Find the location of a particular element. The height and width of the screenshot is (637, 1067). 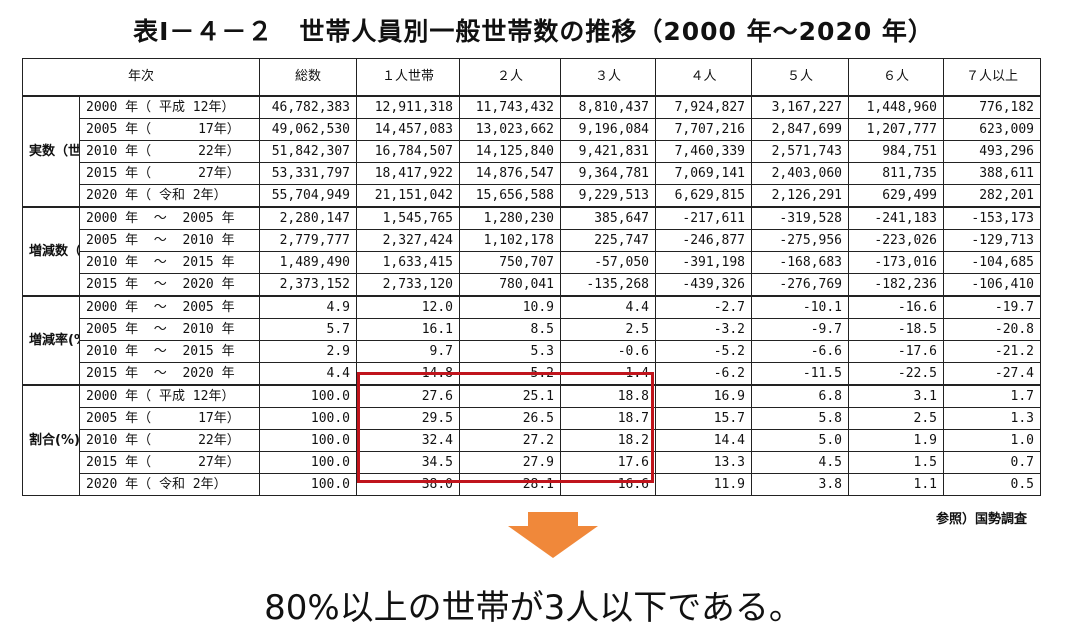

table-cell: 7,707,216 is located at coordinates (704, 129).